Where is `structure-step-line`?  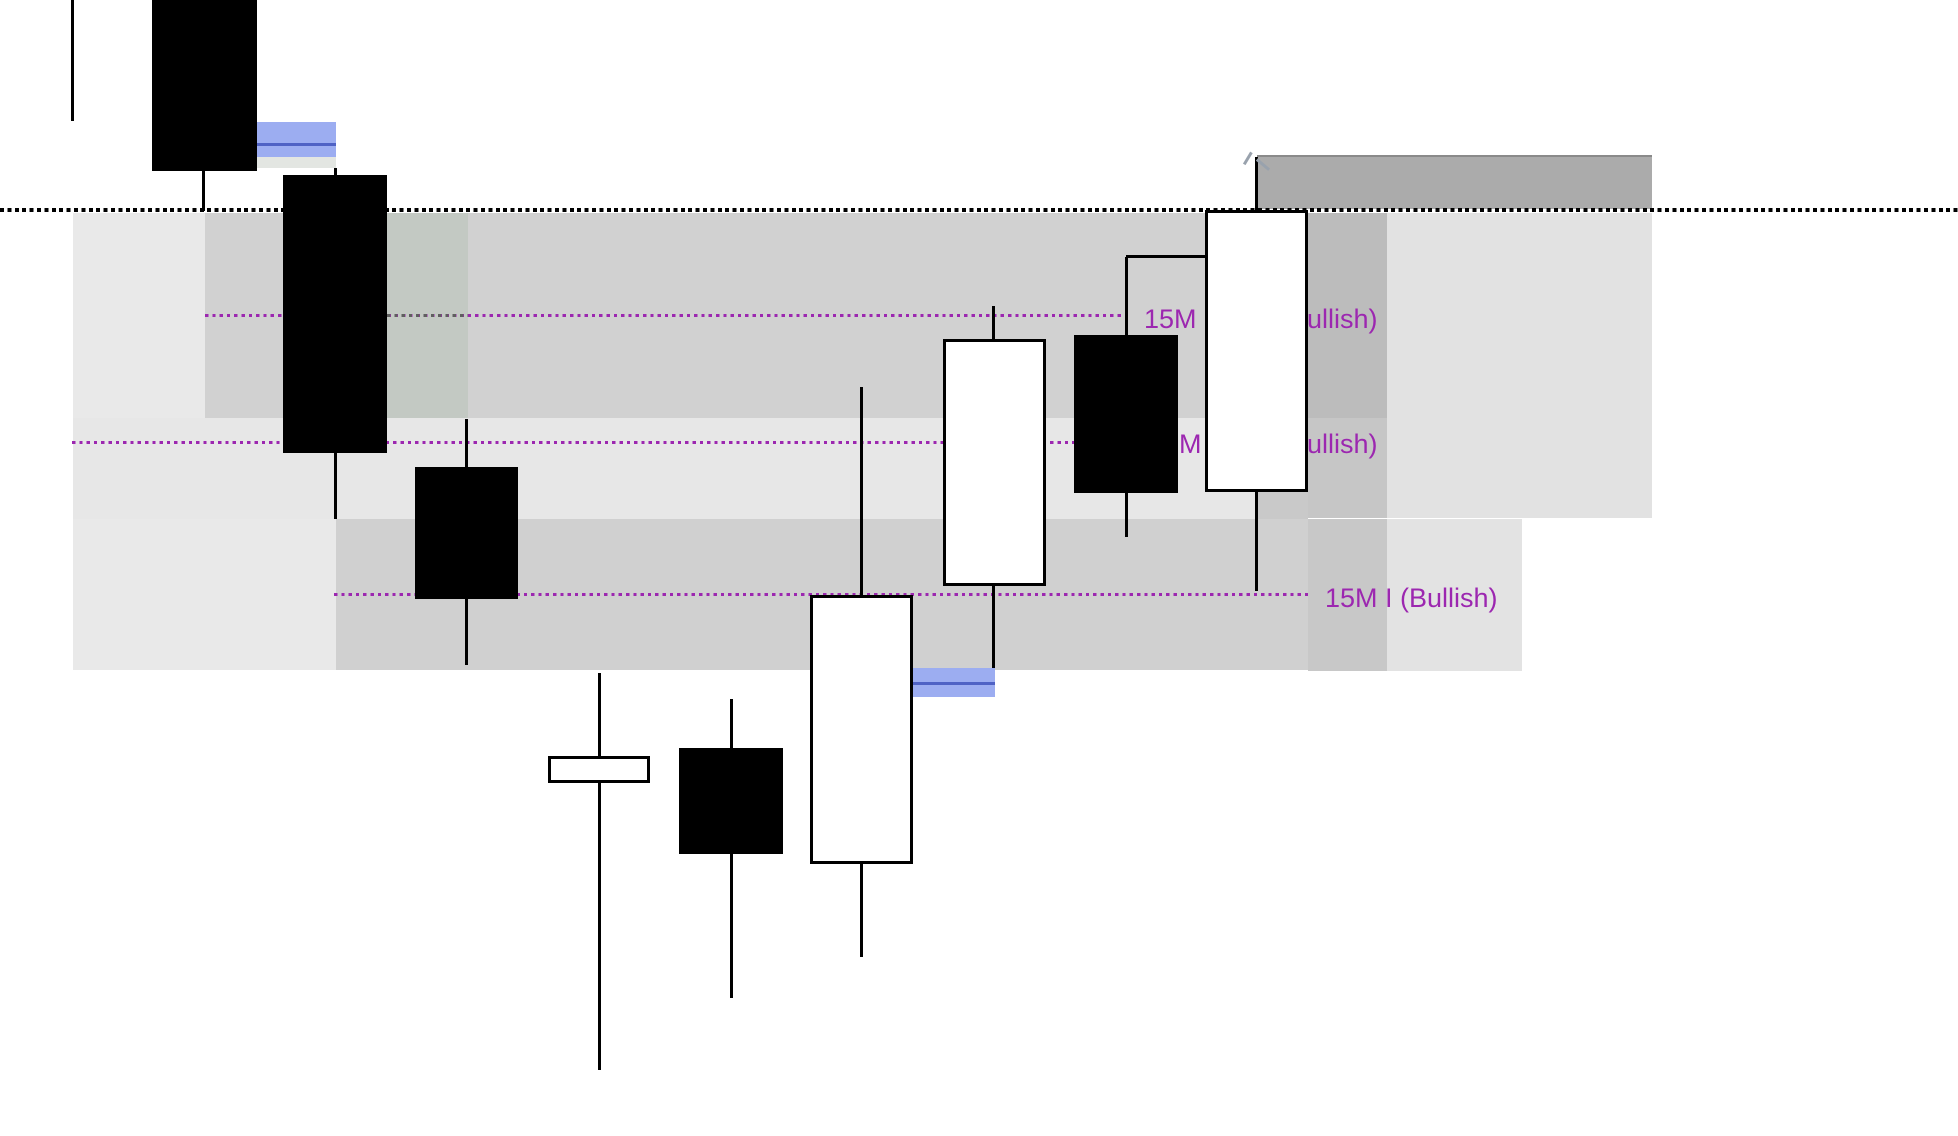 structure-step-line is located at coordinates (1165, 256).